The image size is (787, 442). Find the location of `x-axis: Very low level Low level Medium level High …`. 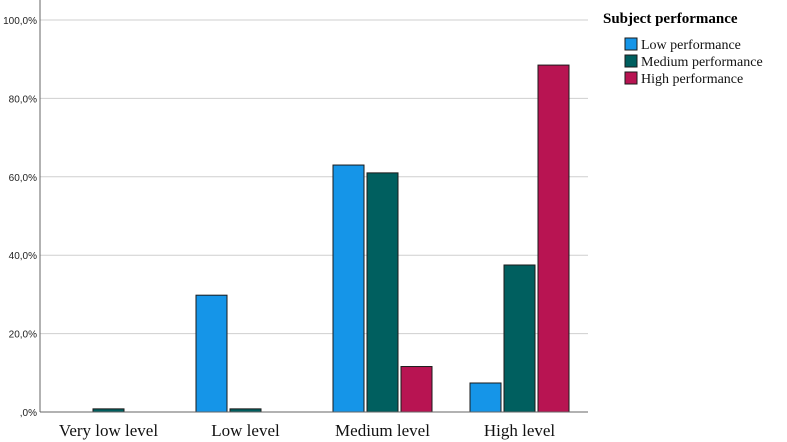

x-axis: Very low level Low level Medium level High … is located at coordinates (314, 425).